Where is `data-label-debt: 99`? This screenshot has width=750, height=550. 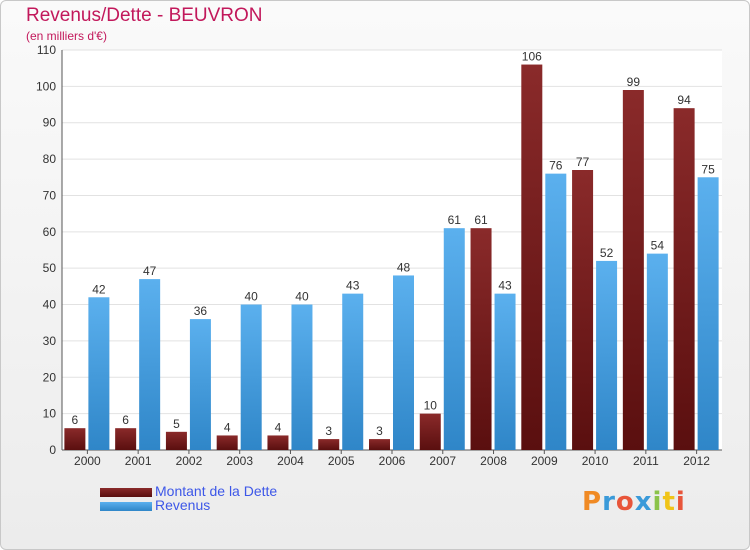
data-label-debt: 99 is located at coordinates (634, 82).